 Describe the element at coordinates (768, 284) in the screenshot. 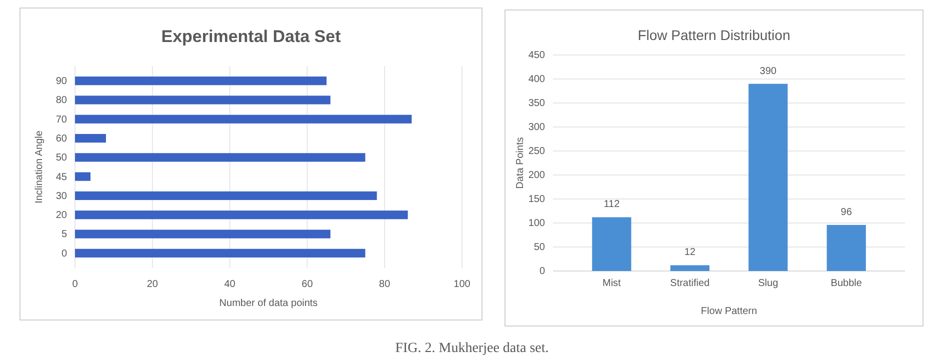

I see `x-tick-label: Slug` at that location.